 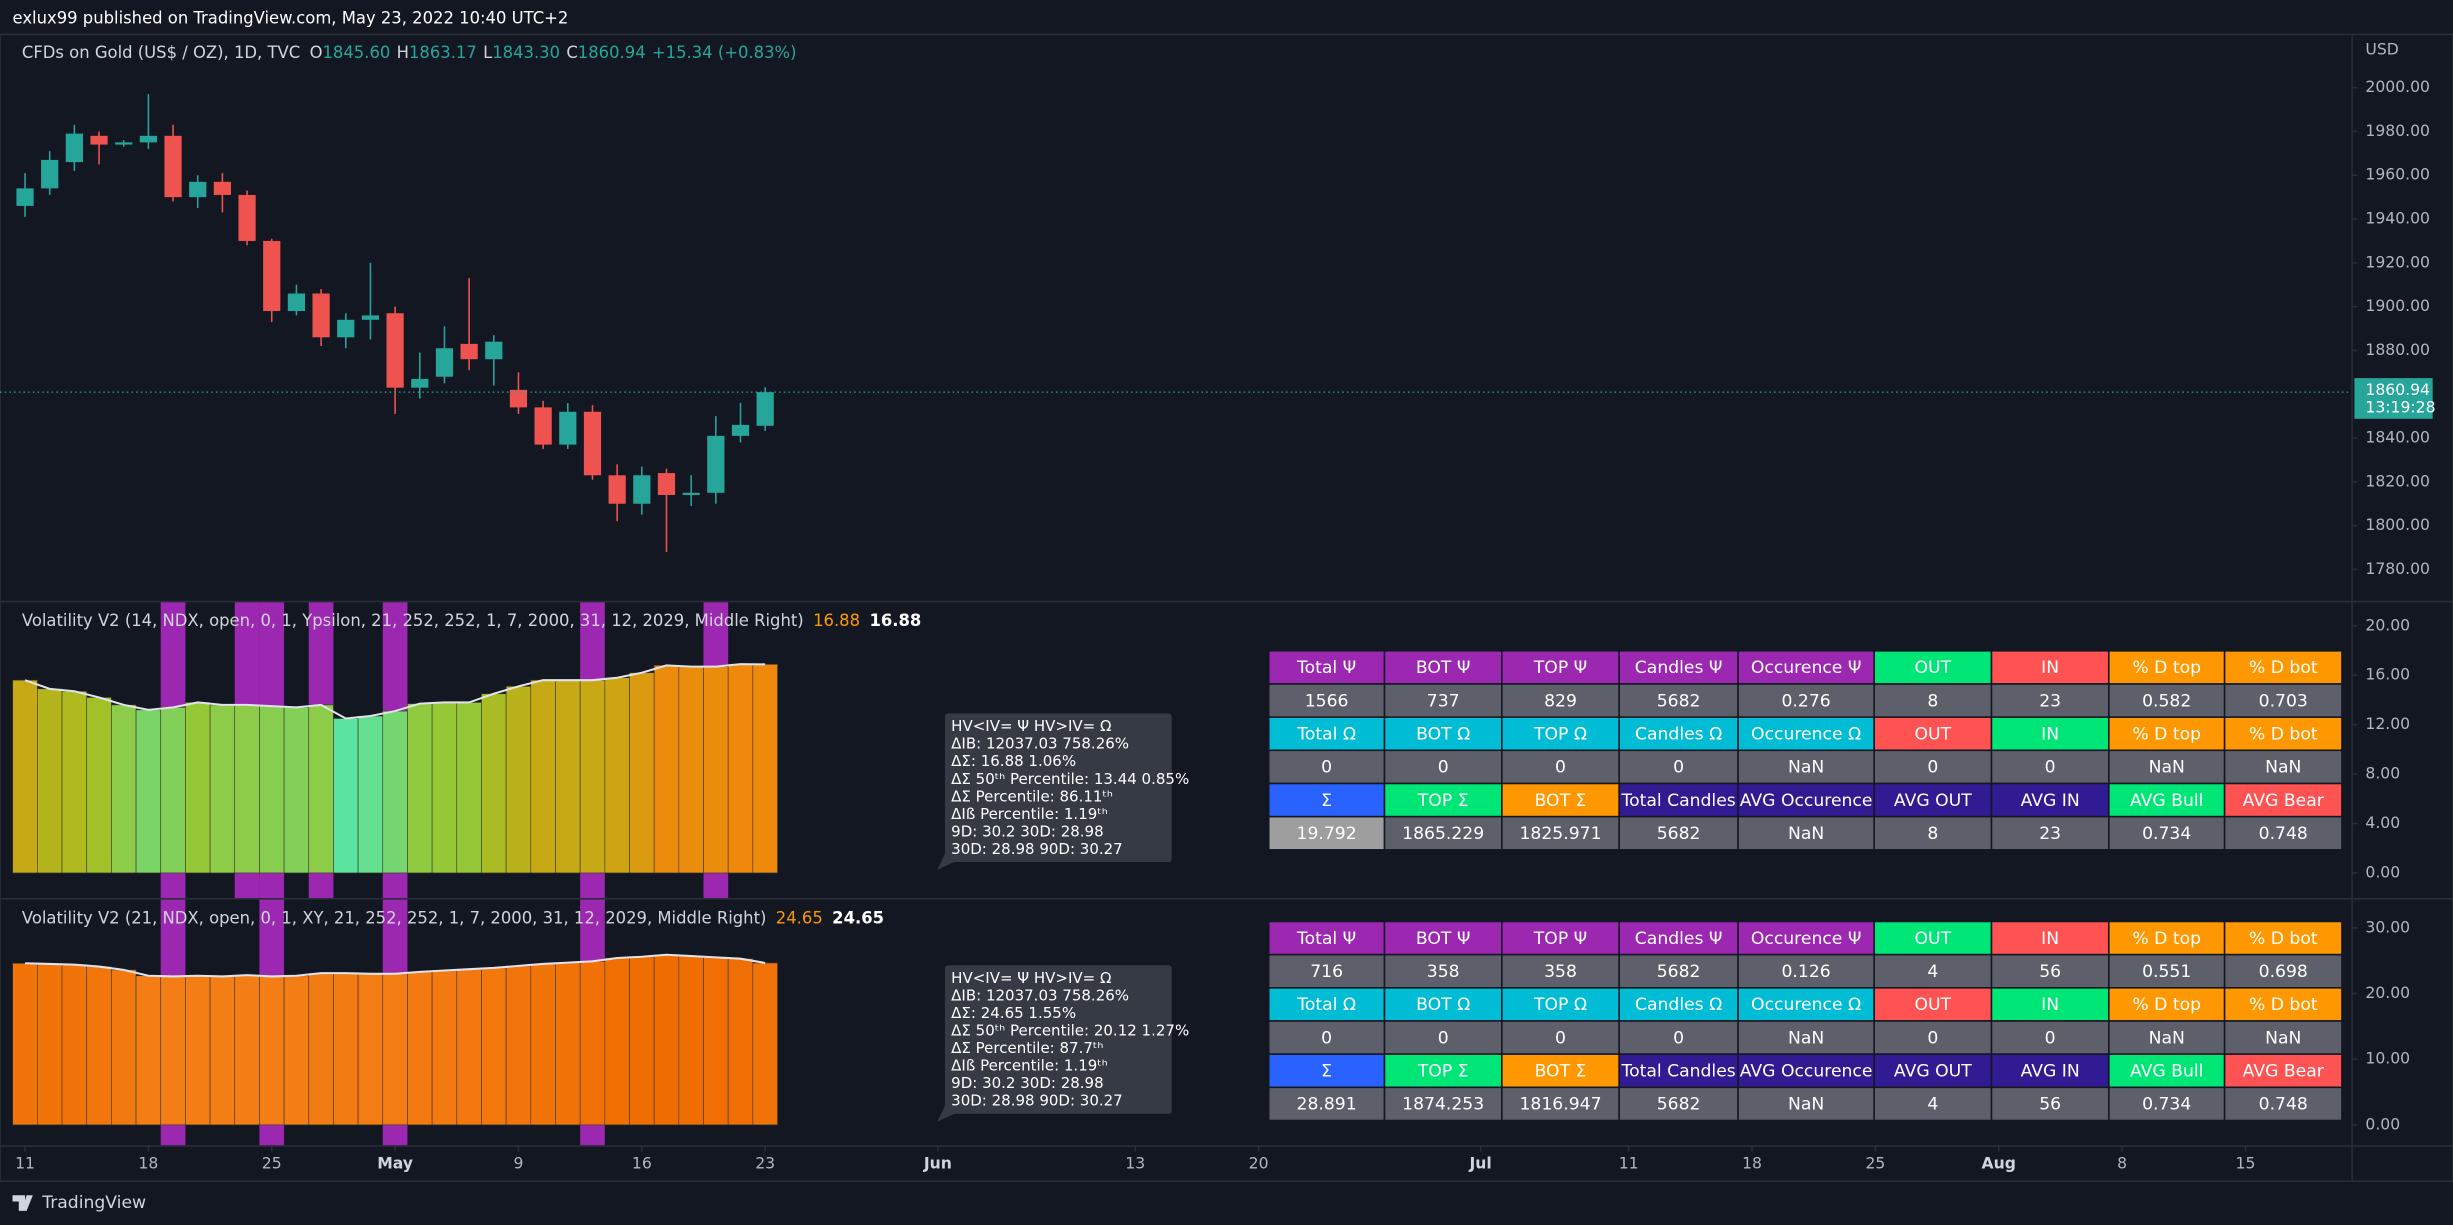 I want to click on table-cell-text: 829, so click(x=1560, y=701).